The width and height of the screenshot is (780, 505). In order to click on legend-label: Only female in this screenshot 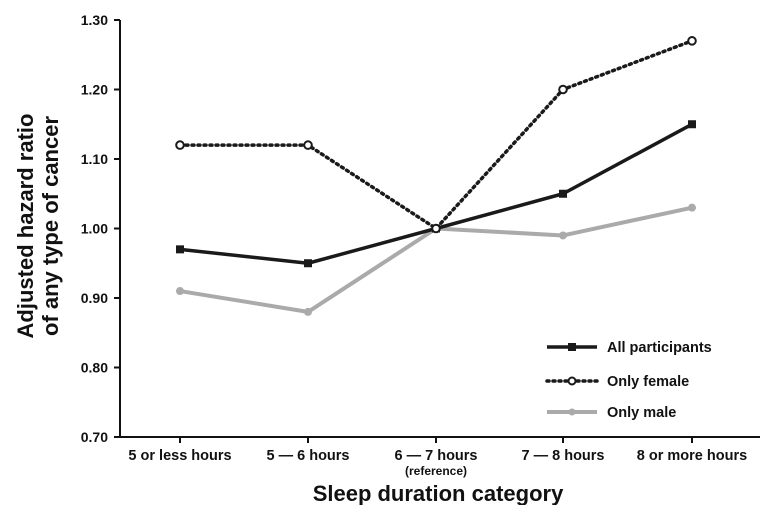, I will do `click(648, 382)`.